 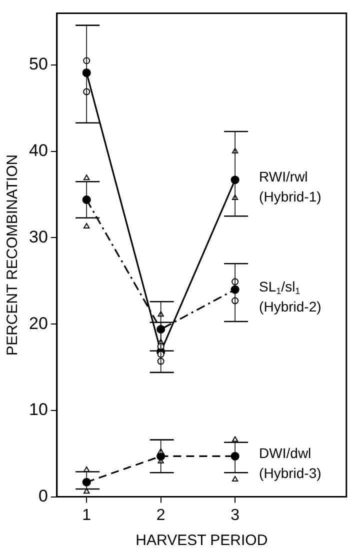 What do you see at coordinates (38, 410) in the screenshot?
I see `y-tick-label: 10` at bounding box center [38, 410].